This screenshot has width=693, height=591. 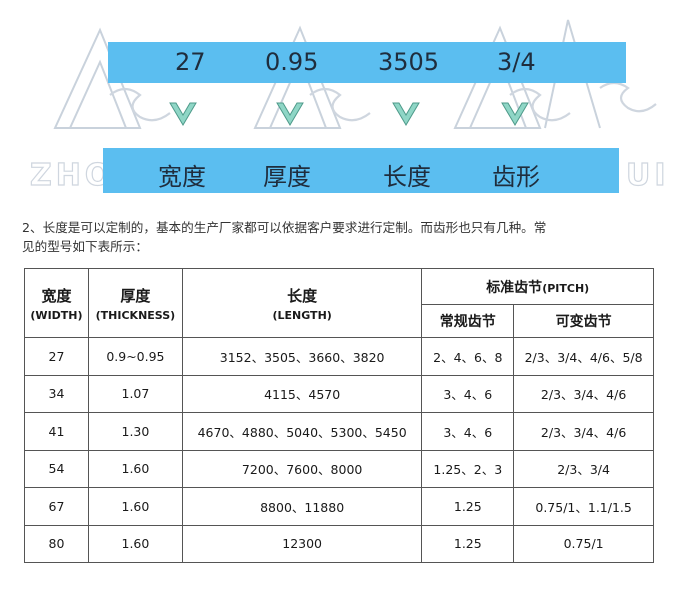 What do you see at coordinates (583, 506) in the screenshot?
I see `cell-variable-pitch: 0.75/1、1.1/1.5` at bounding box center [583, 506].